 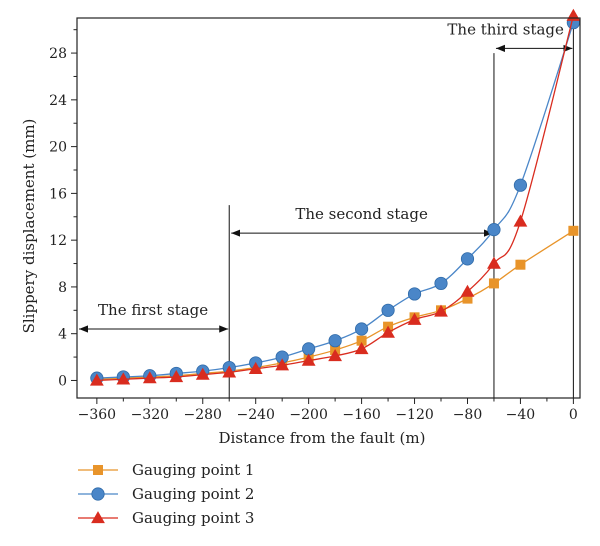 I want to click on legend-label: Gauging point 1, so click(x=193, y=470).